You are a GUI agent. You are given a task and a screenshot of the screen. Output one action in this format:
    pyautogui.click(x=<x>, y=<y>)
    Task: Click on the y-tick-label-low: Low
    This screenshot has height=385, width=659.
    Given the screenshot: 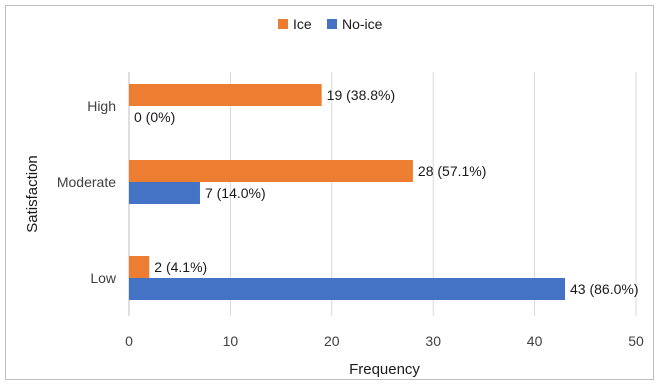 What is the action you would take?
    pyautogui.click(x=103, y=278)
    